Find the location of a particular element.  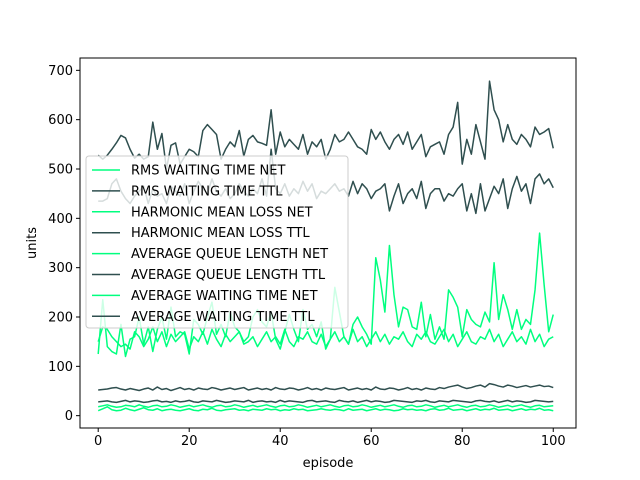

x-tick-label: 20 is located at coordinates (189, 441).